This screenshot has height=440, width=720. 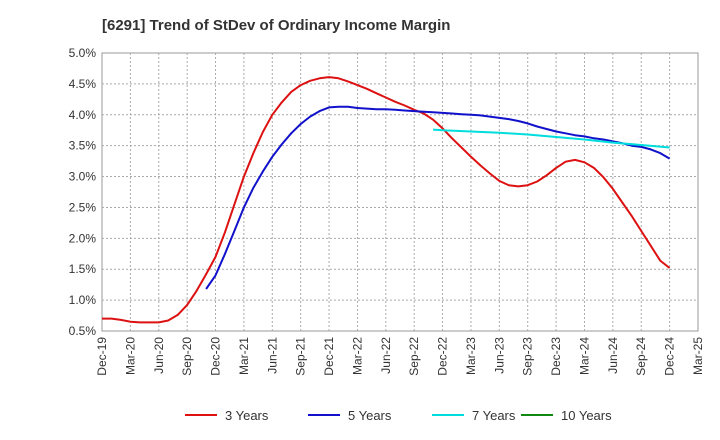 What do you see at coordinates (613, 355) in the screenshot?
I see `x-tick-label: Jun-24` at bounding box center [613, 355].